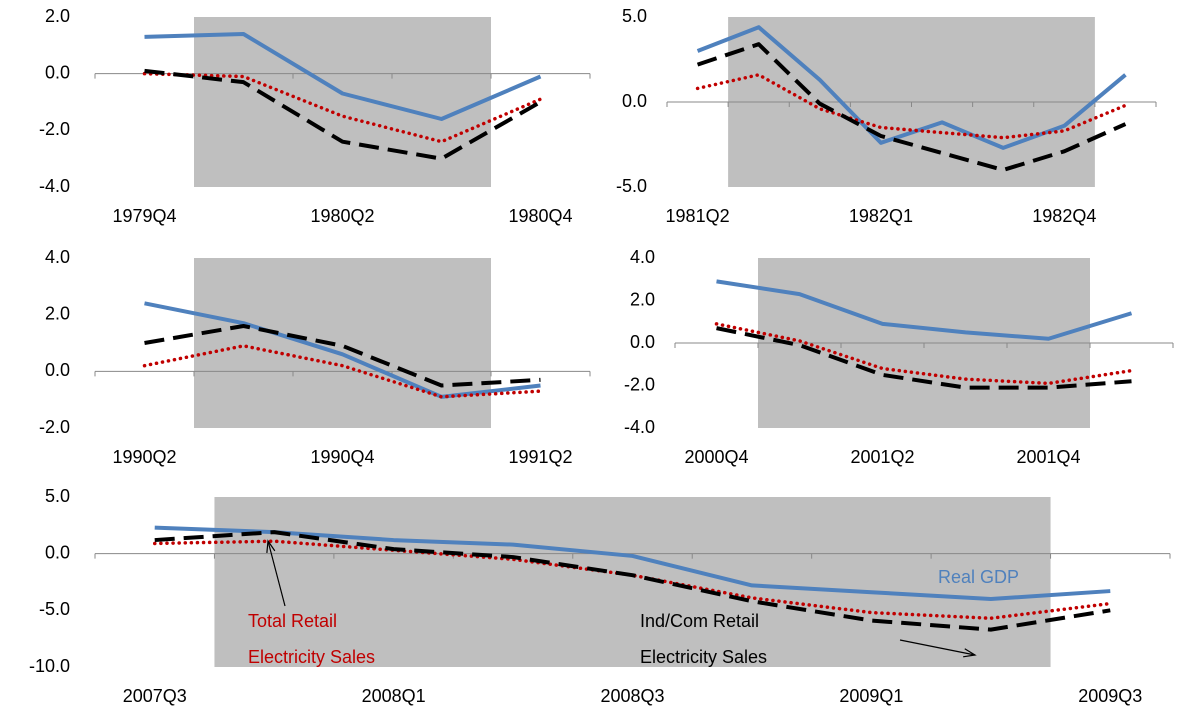 The width and height of the screenshot is (1190, 715). What do you see at coordinates (1064, 216) in the screenshot?
I see `x-tick-label: 1982Q4` at bounding box center [1064, 216].